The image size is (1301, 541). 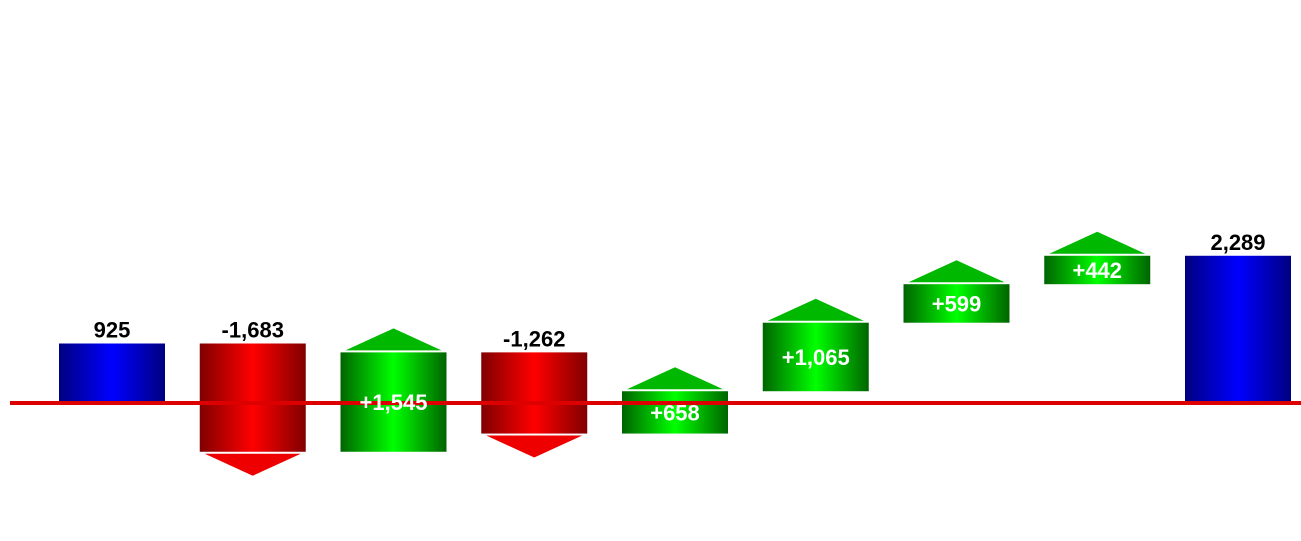 I want to click on data-label-9: 2,289, so click(x=1237, y=242).